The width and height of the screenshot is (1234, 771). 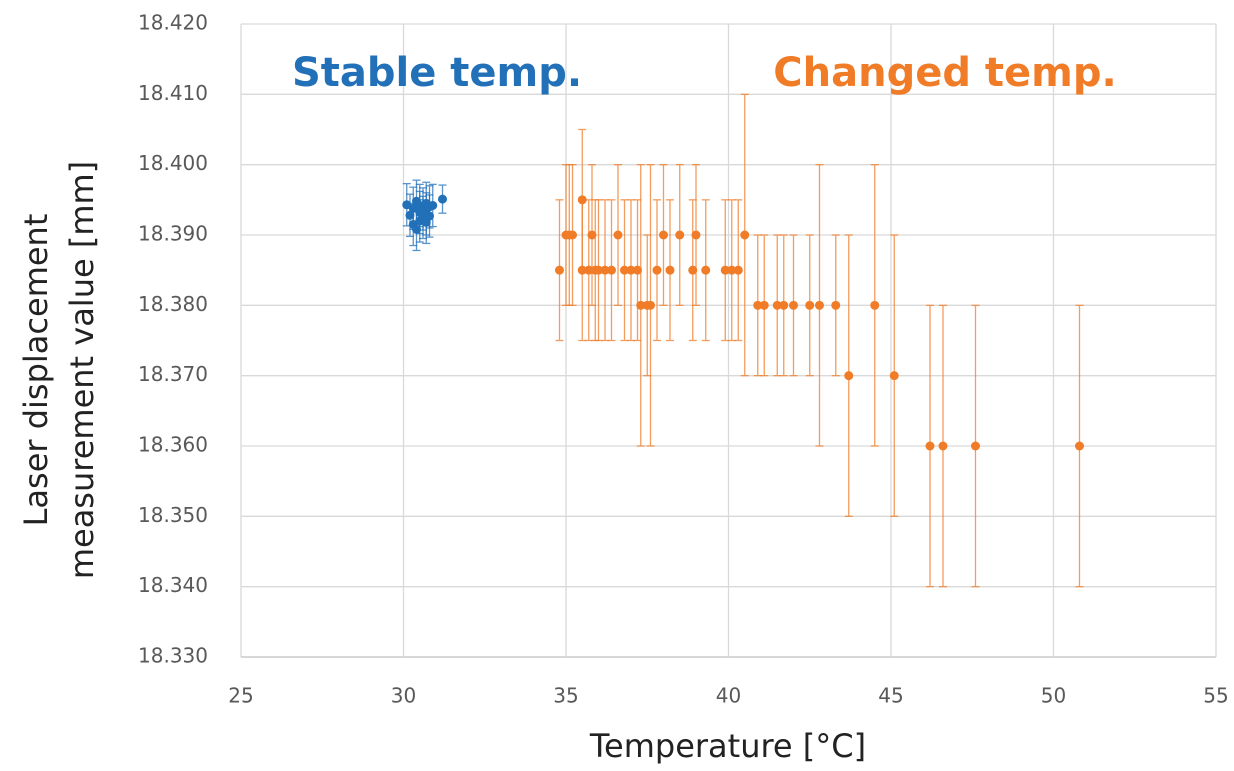 What do you see at coordinates (36, 370) in the screenshot?
I see `y-axis-title: Laser displacement` at bounding box center [36, 370].